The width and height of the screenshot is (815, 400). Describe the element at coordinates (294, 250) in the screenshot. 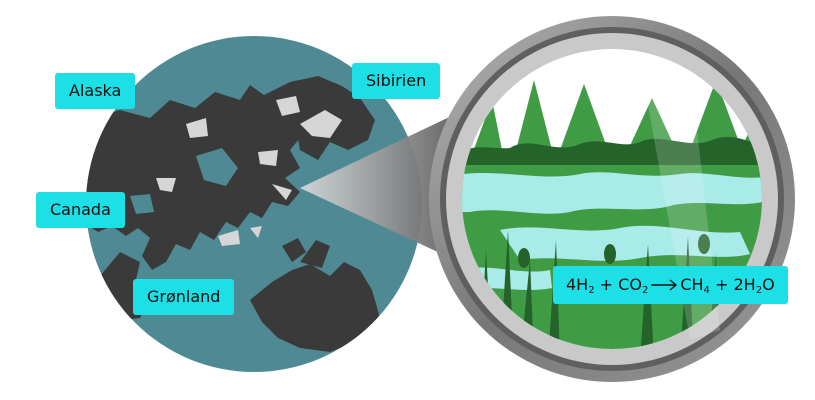

I see `landmass-svalbard` at that location.